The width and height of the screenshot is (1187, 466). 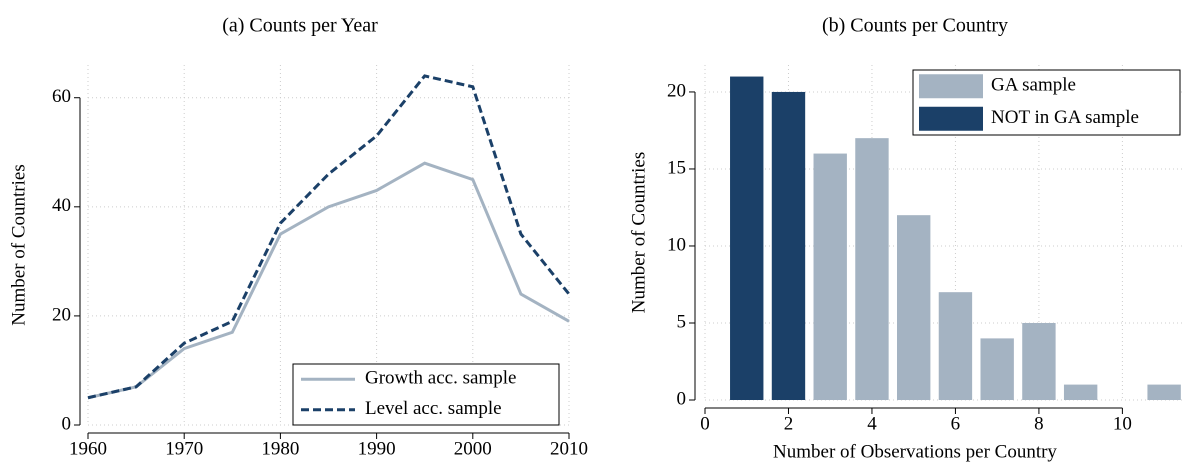 I want to click on y-tick-label: 60, so click(x=61, y=96).